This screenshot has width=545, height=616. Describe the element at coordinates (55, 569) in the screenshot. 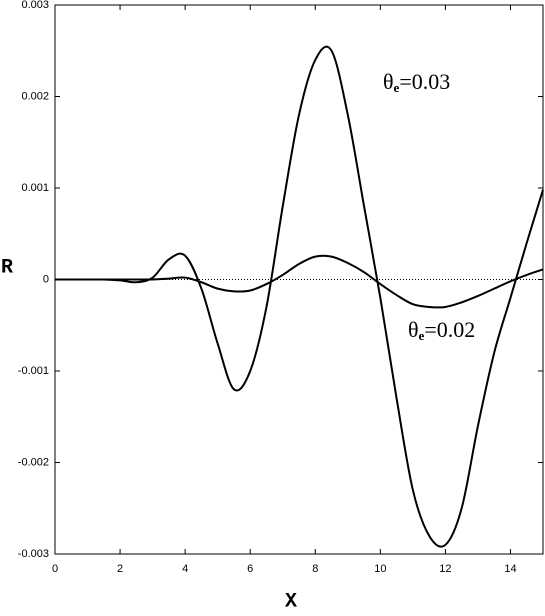

I see `x-tick-label: 0` at that location.